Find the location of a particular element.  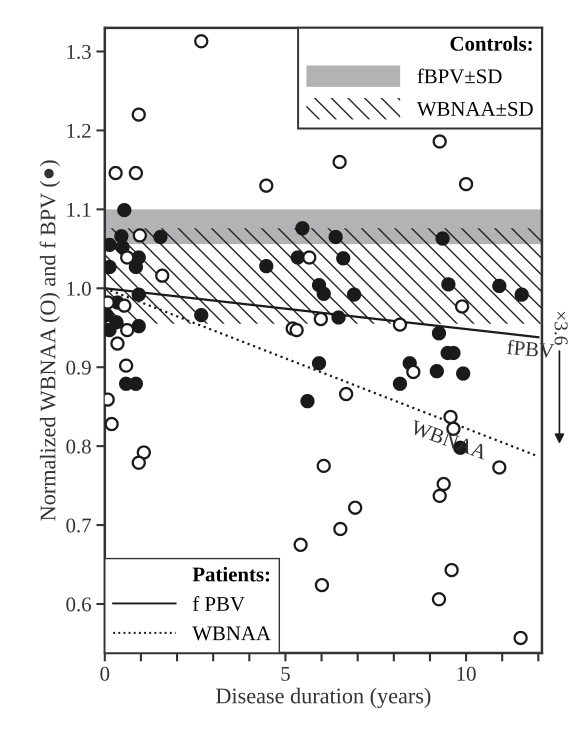

legend-label: WBNAA±SD is located at coordinates (474, 109).